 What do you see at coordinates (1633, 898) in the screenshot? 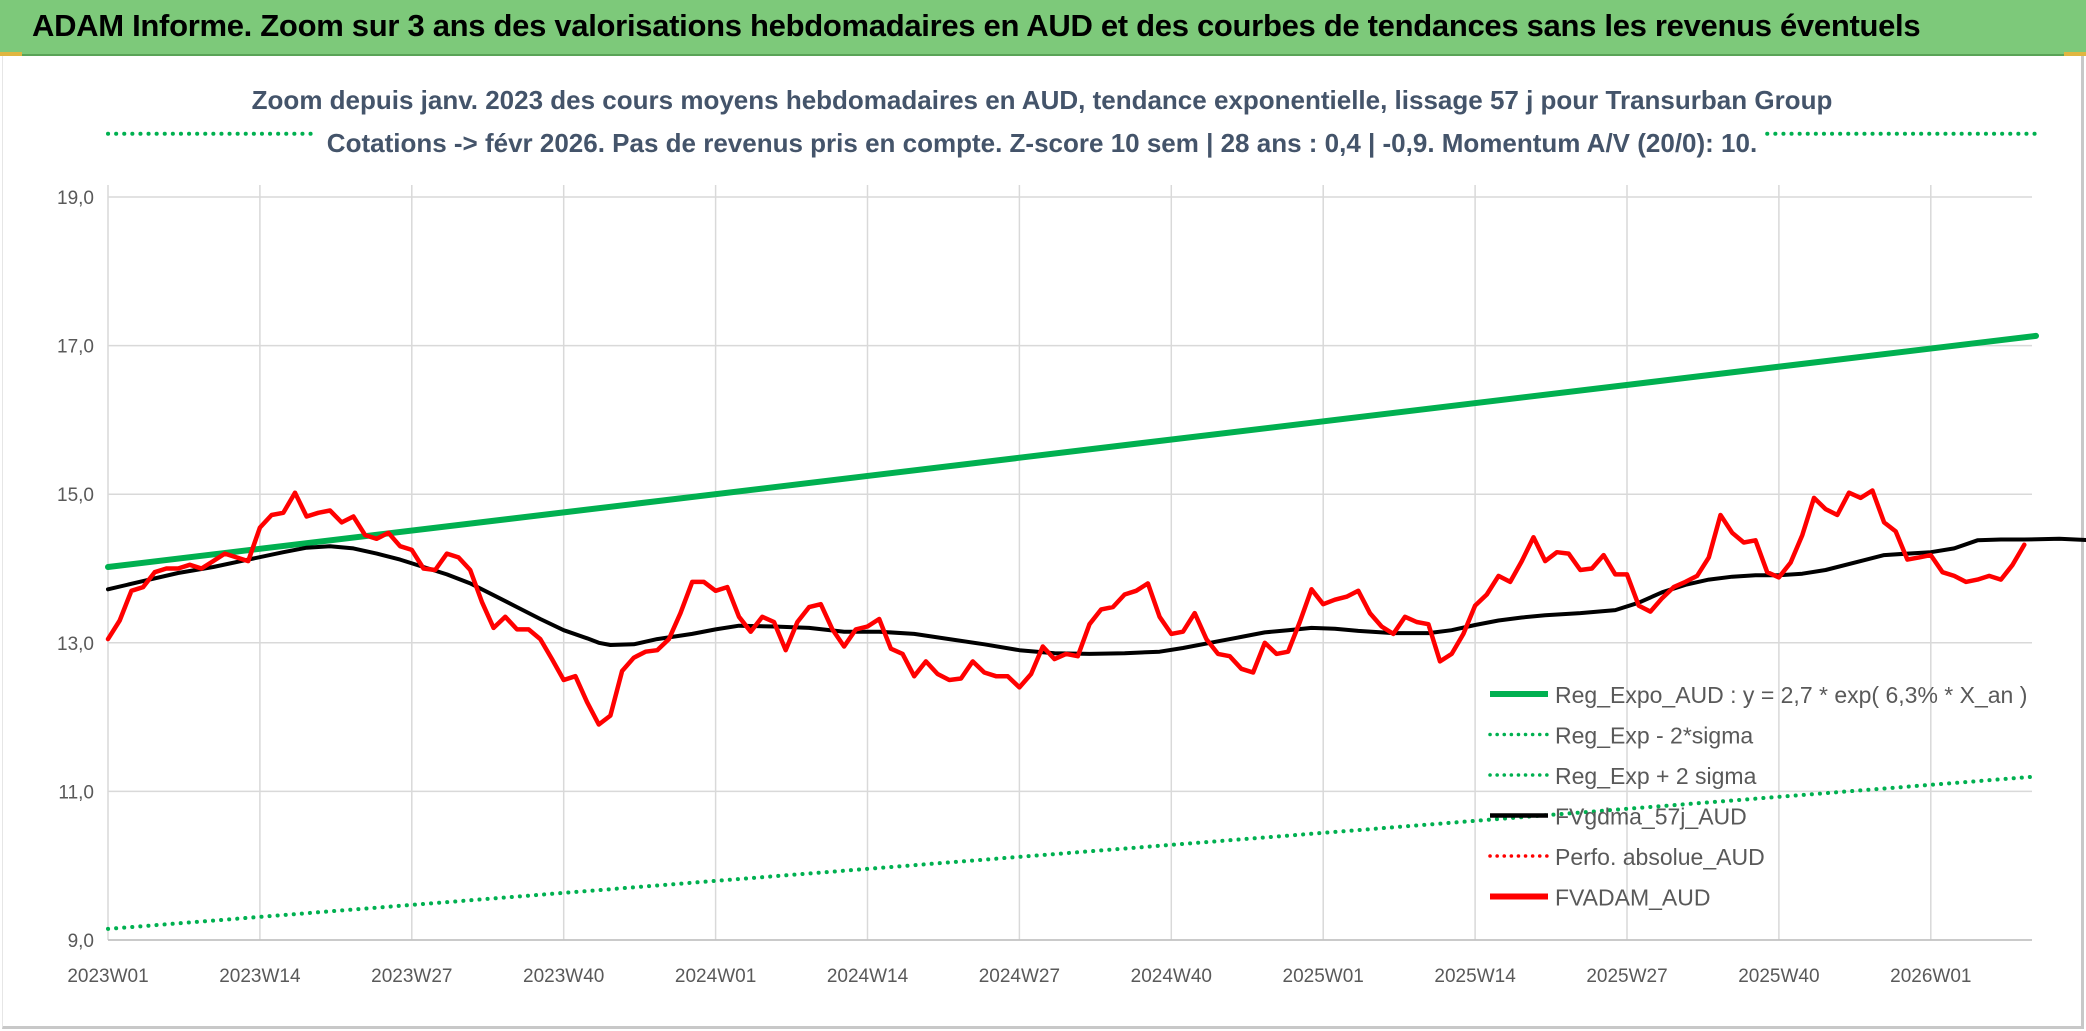
I see `legend-label-series5: FVADAM_AUD` at bounding box center [1633, 898].